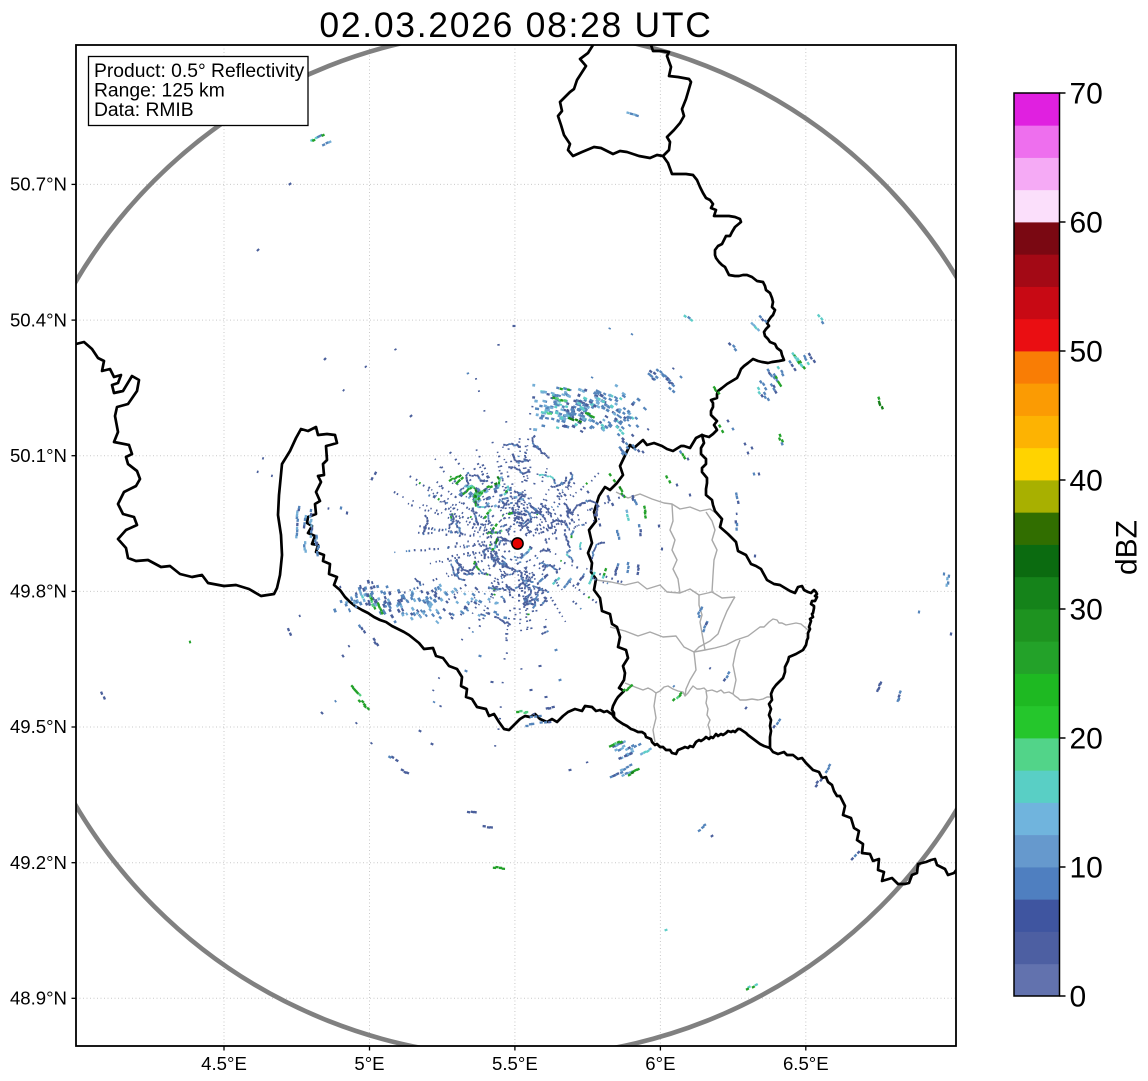  Describe the element at coordinates (515, 1063) in the screenshot. I see `svg-text: 5.5°E` at that location.